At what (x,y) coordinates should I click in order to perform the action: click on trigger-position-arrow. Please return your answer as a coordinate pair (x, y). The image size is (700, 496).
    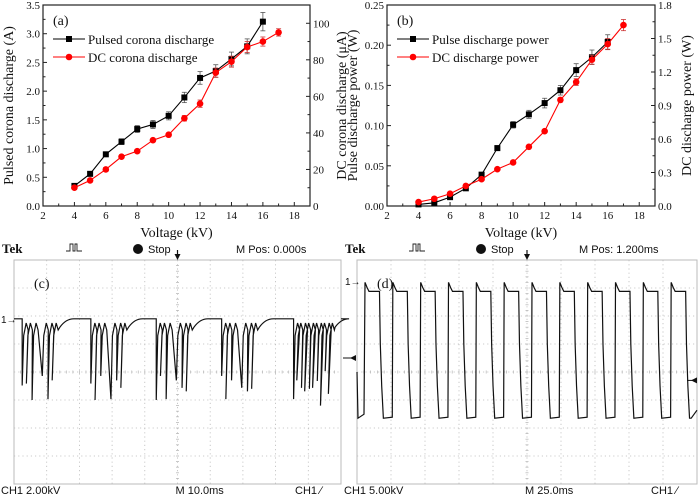
    Looking at the image, I should click on (527, 257).